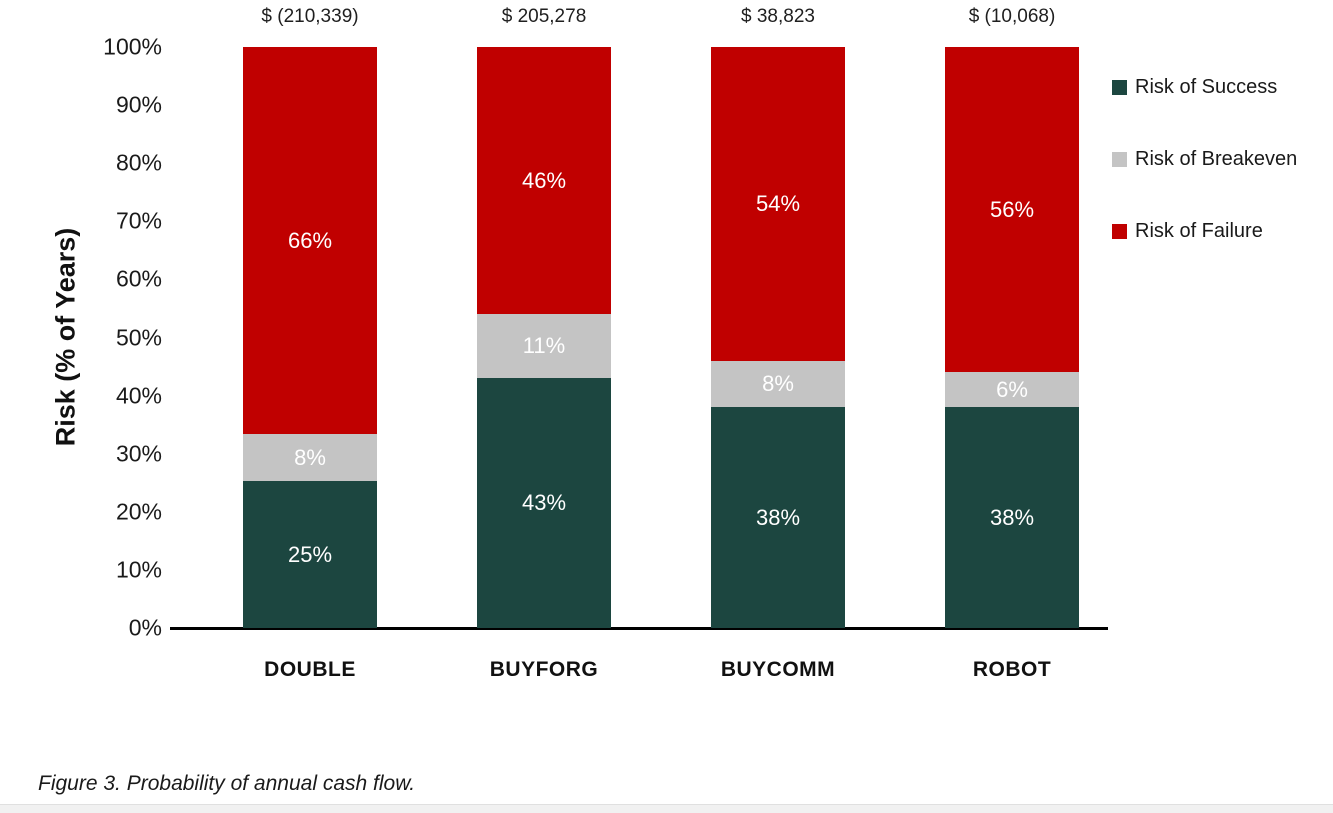 Image resolution: width=1333 pixels, height=813 pixels. Describe the element at coordinates (145, 627) in the screenshot. I see `y-tick-label: 0%` at that location.